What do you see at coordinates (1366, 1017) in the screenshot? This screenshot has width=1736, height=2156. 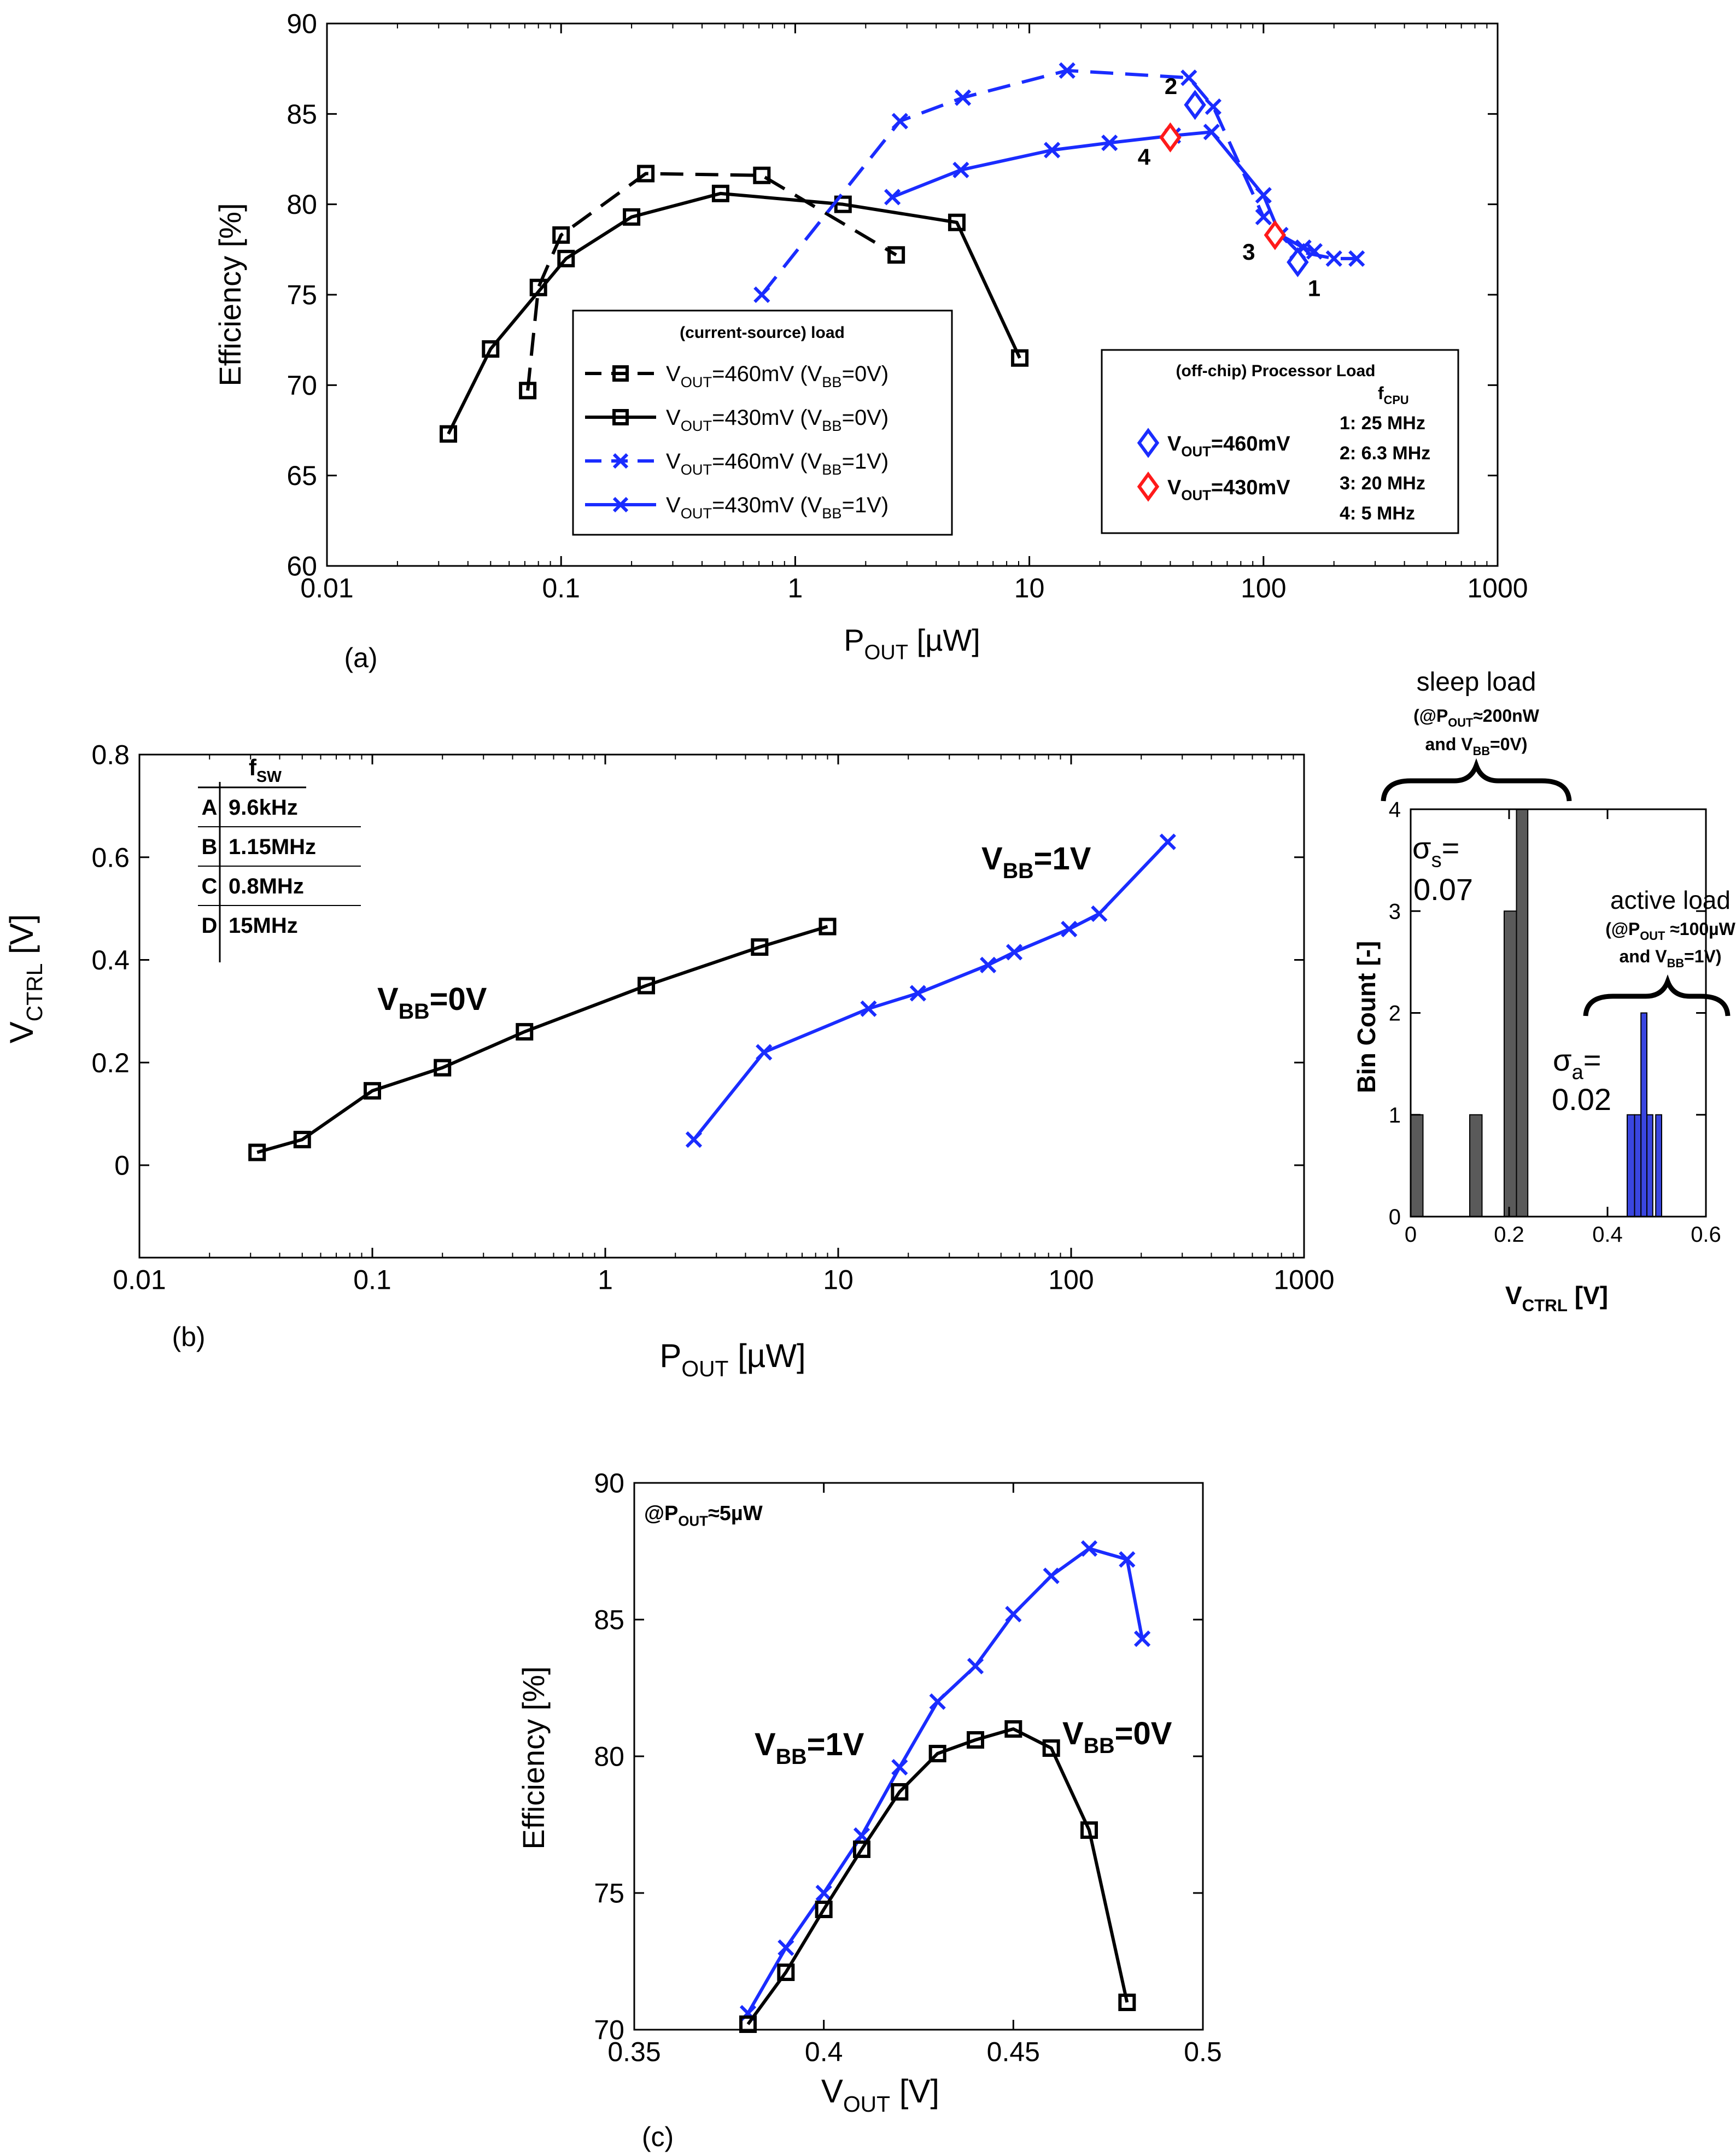 I see `hist-y-axis-label: Bin Count [-]` at bounding box center [1366, 1017].